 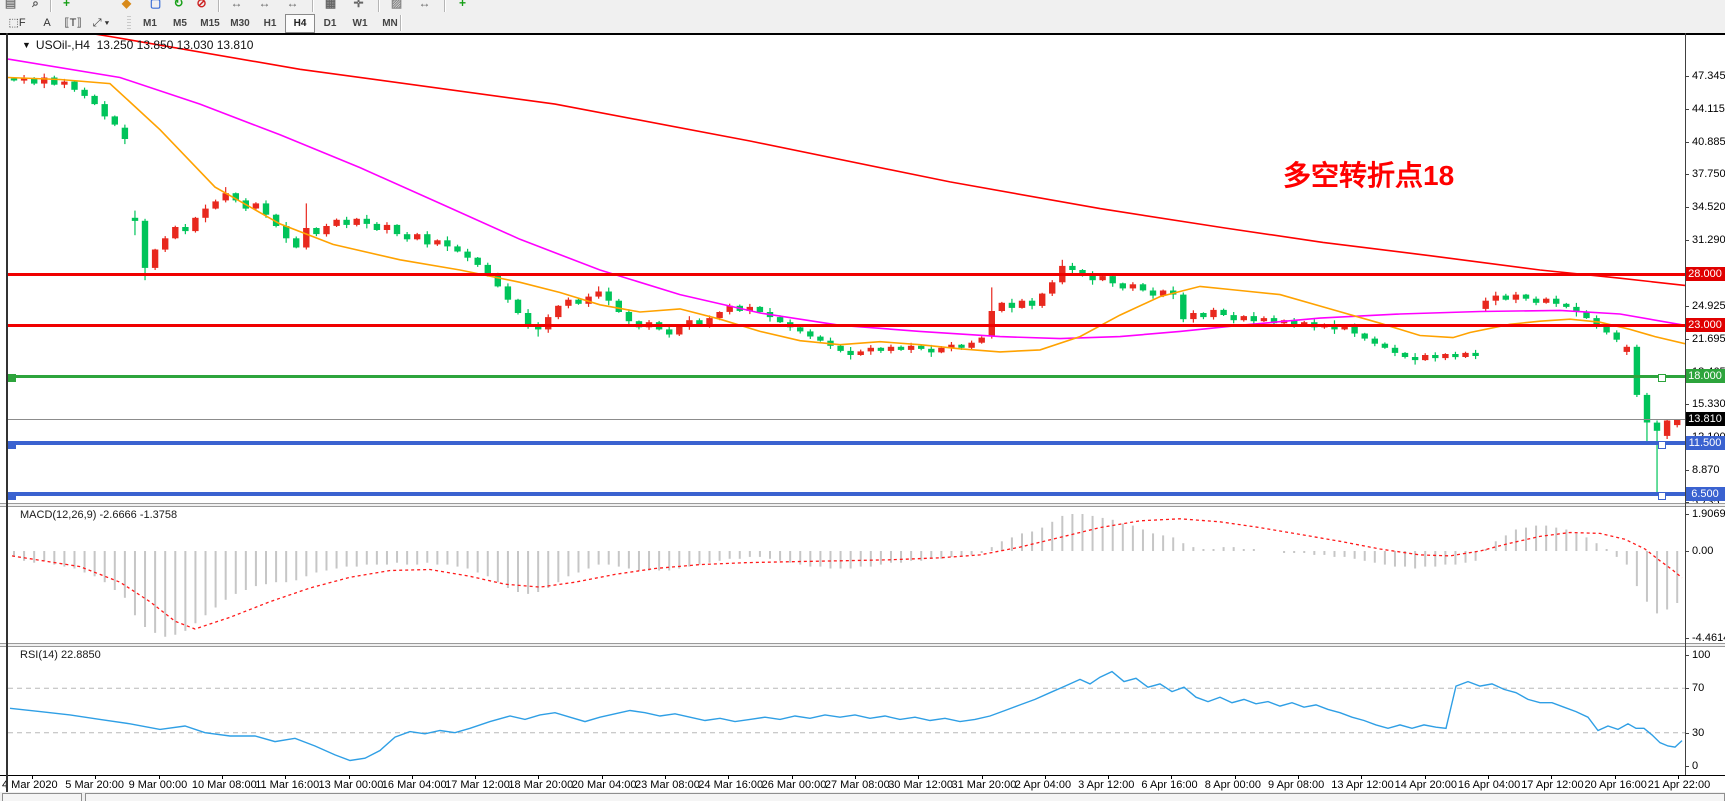 What do you see at coordinates (1701, 655) in the screenshot?
I see `axis-tick-label: 100` at bounding box center [1701, 655].